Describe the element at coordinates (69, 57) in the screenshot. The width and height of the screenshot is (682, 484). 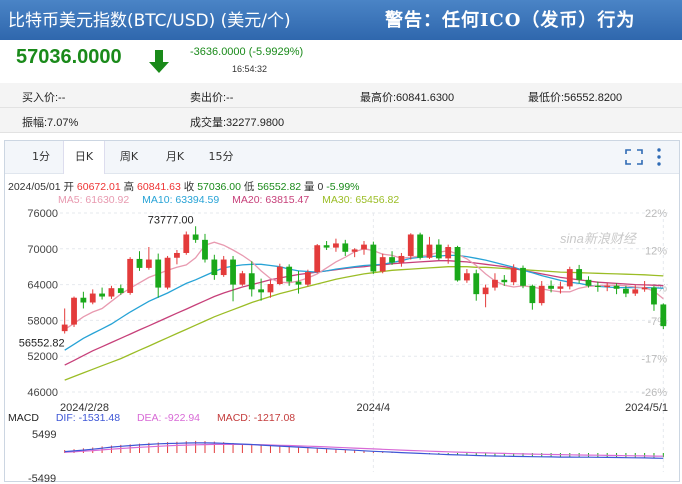
I see `last-price: 57036.0000` at that location.